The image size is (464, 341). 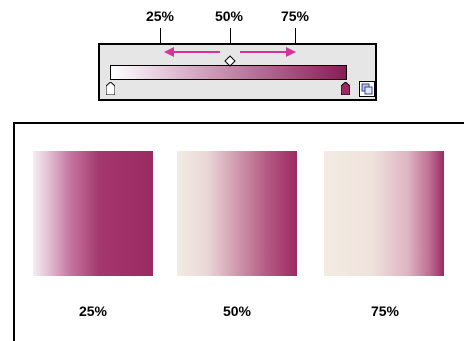 What do you see at coordinates (93, 311) in the screenshot?
I see `label-25-bottom: 25%` at bounding box center [93, 311].